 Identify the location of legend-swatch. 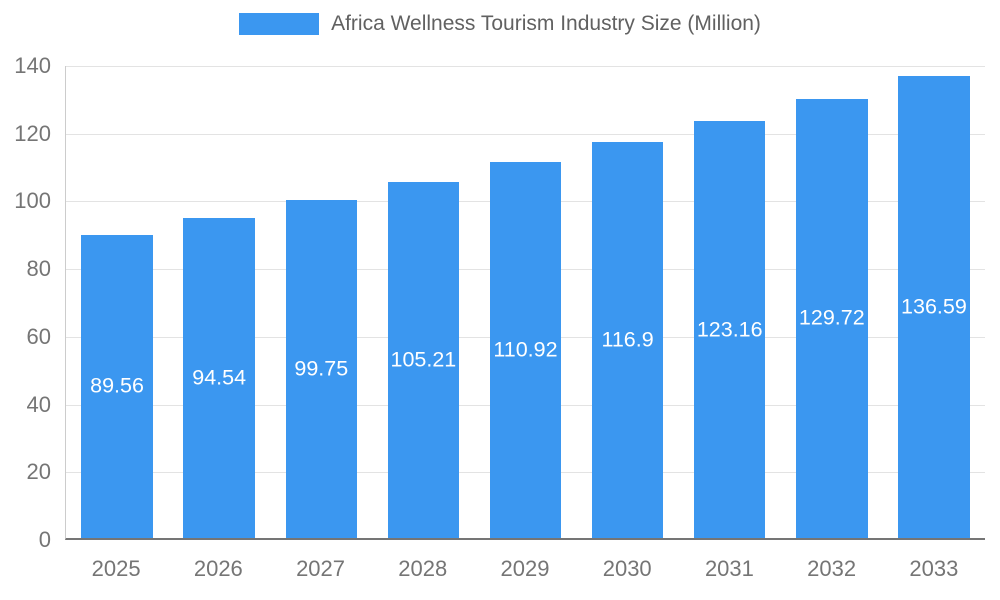
(279, 24).